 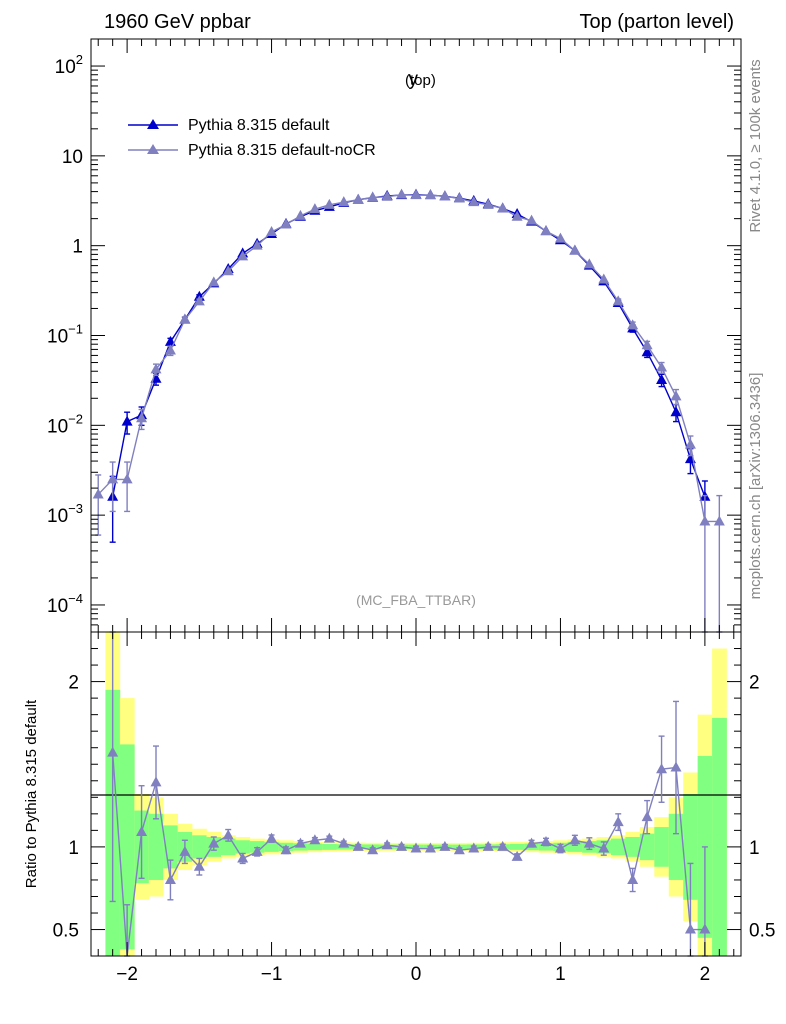 I want to click on y-tick-label: 10⁻², so click(x=65, y=424).